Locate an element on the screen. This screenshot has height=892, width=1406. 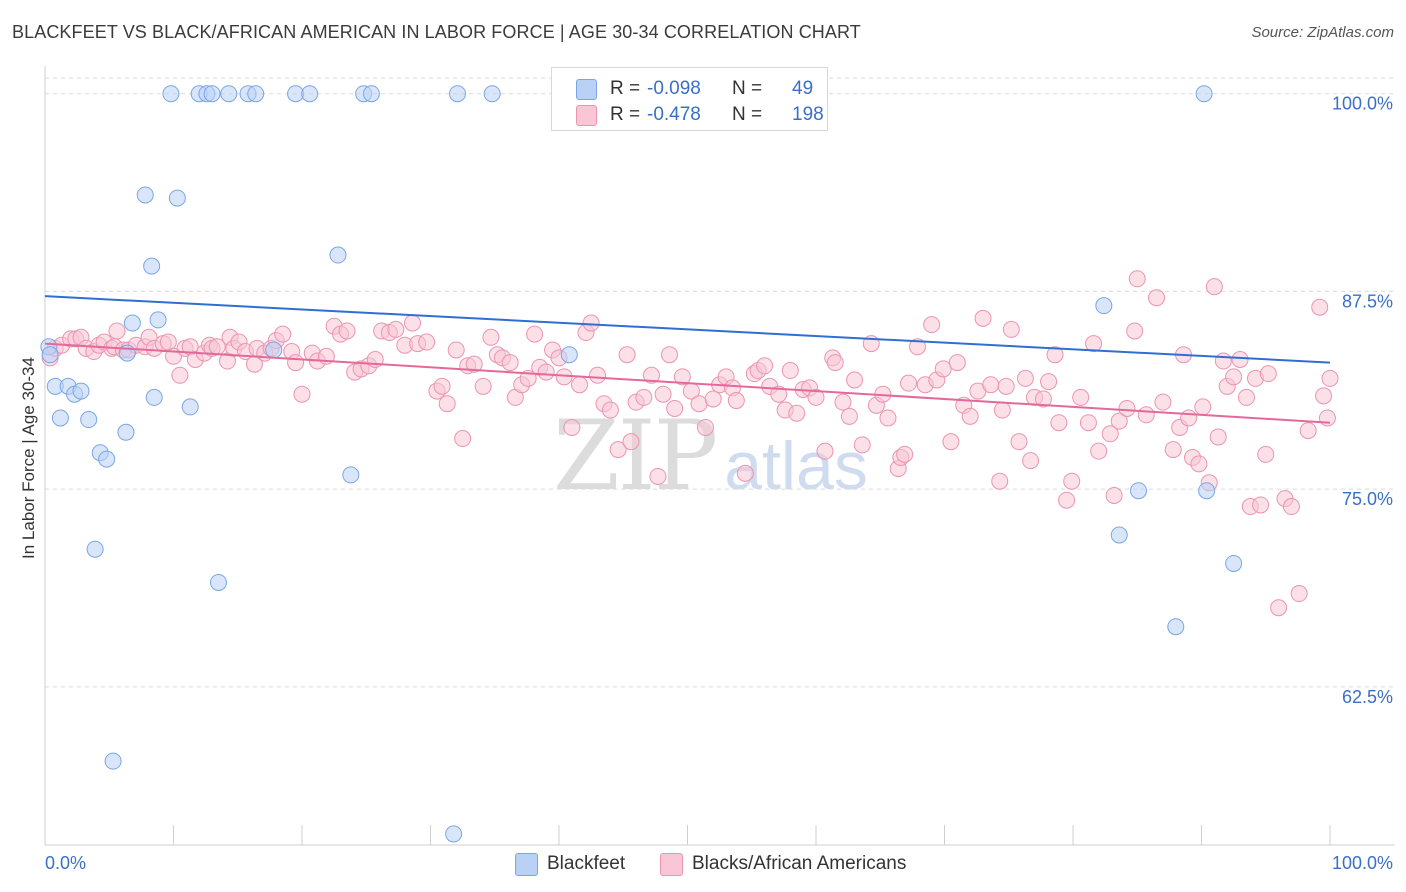
legend-r-value-blackfeet: -0.098 is located at coordinates (674, 88).